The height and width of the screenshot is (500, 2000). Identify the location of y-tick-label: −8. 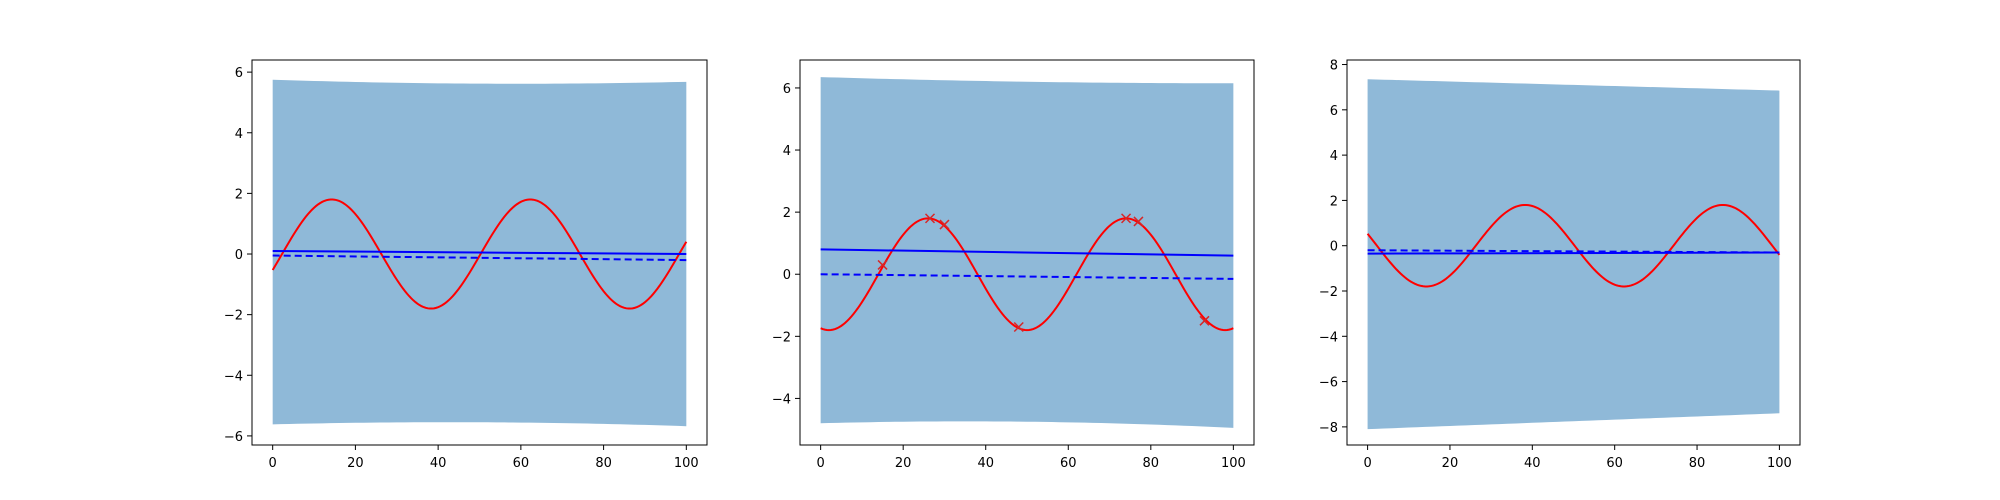
(1328, 428).